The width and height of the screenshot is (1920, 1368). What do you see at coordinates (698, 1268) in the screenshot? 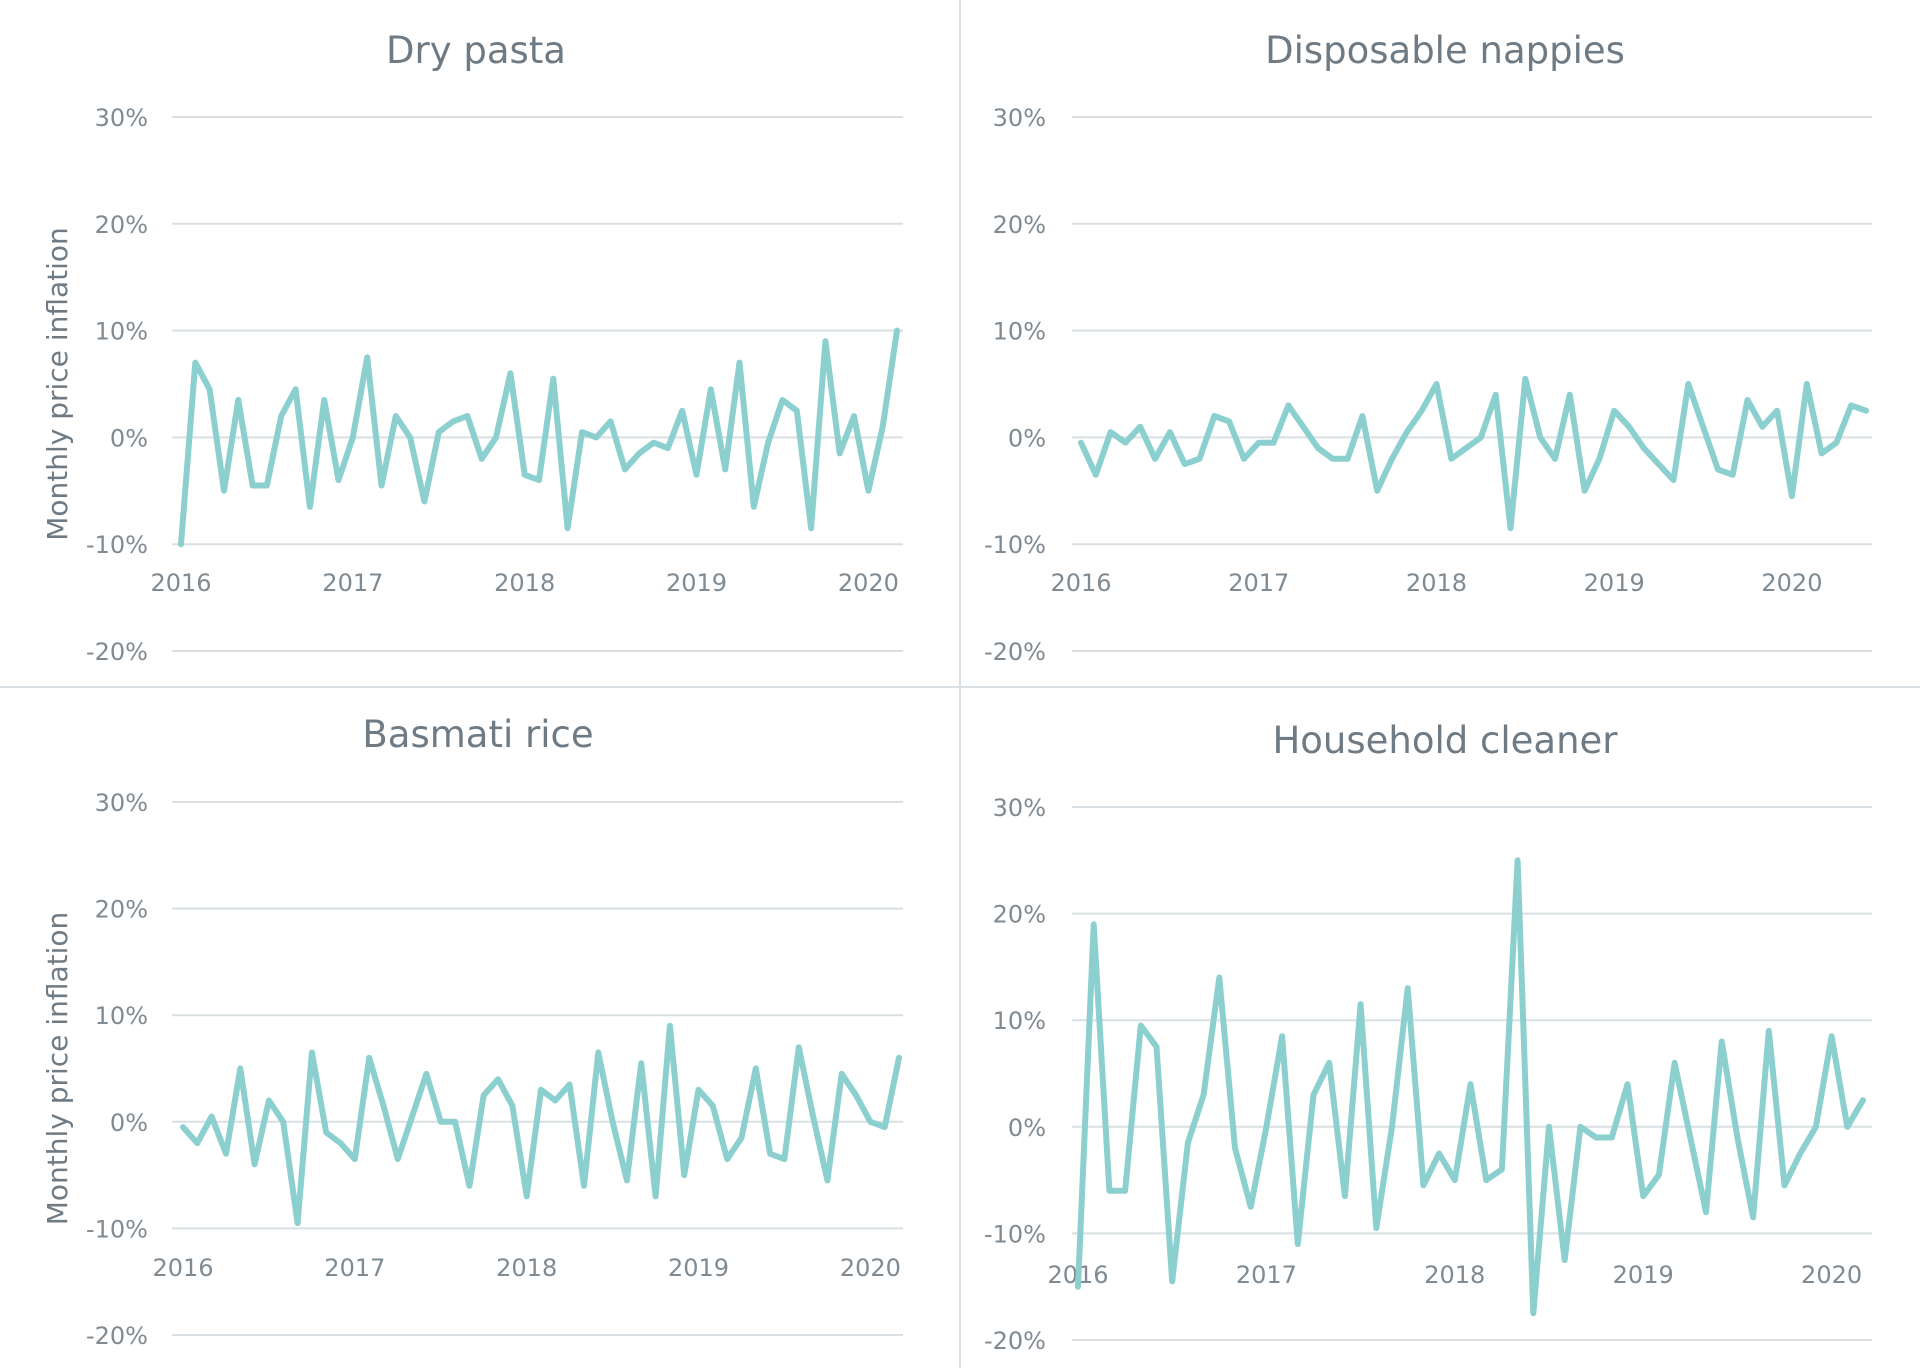
I see `x-tick-label: 2019` at bounding box center [698, 1268].